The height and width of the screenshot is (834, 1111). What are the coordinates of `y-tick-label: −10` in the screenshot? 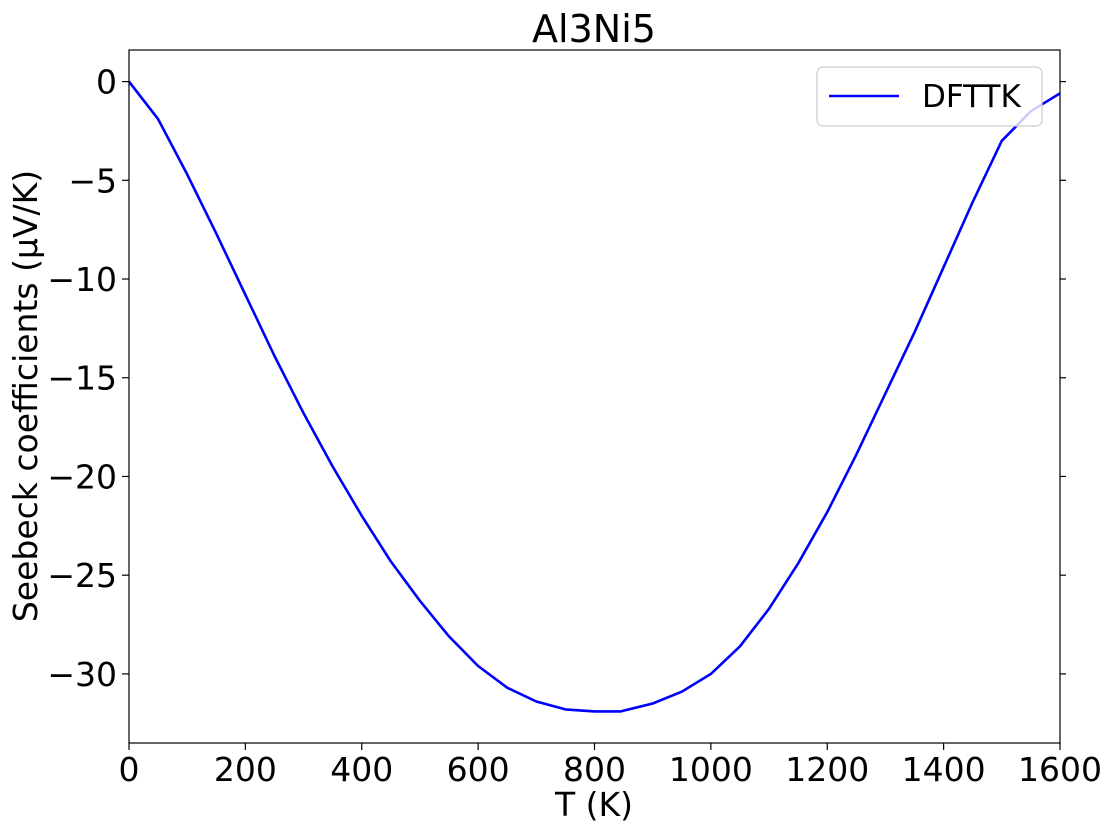 It's located at (82, 279).